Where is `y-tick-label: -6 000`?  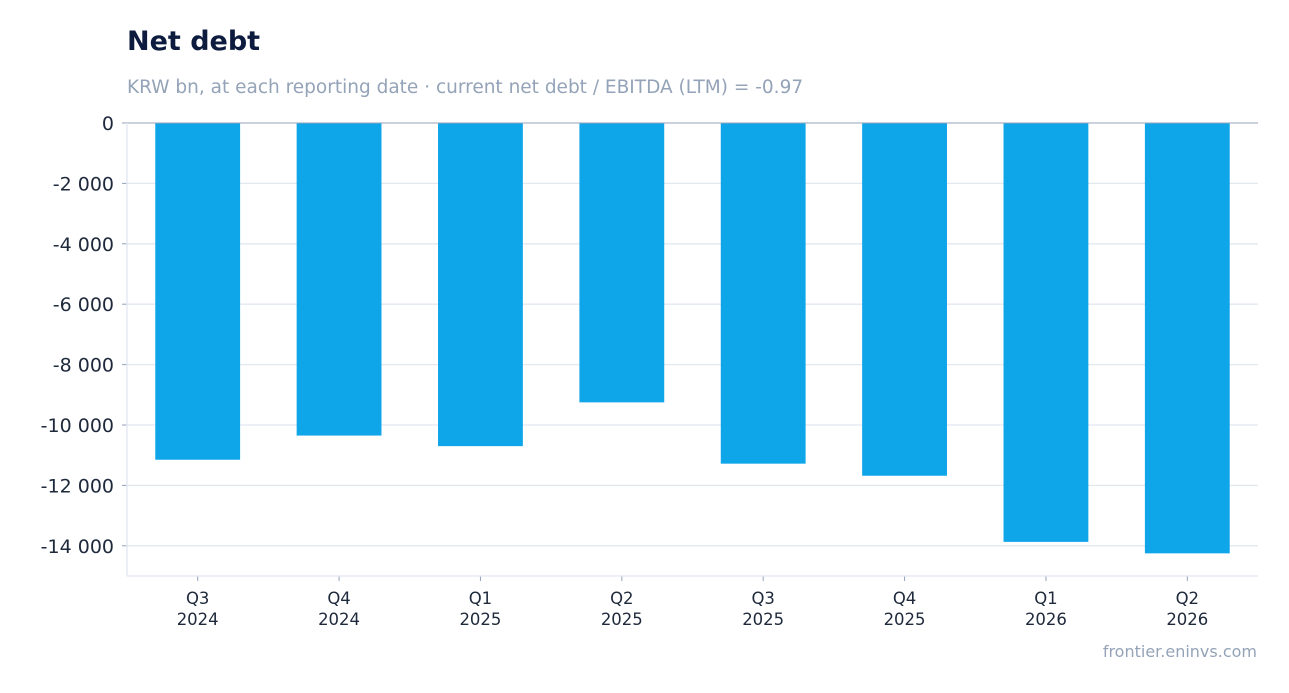
y-tick-label: -6 000 is located at coordinates (83, 305).